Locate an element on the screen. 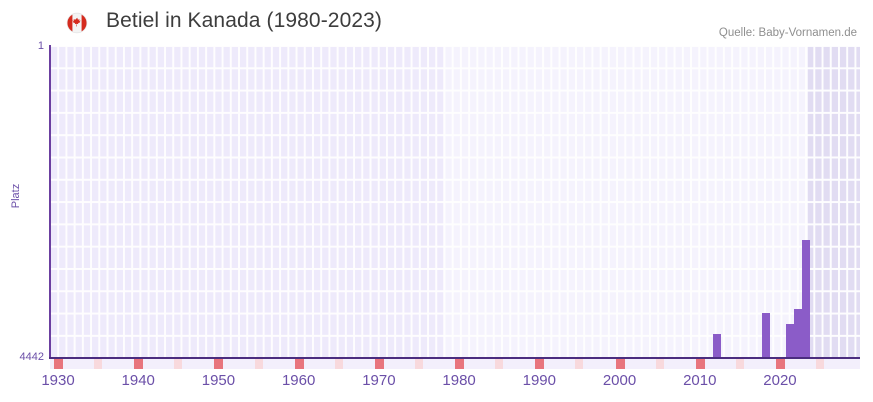 This screenshot has height=402, width=873. x-axis-label-1970: 1970 is located at coordinates (379, 380).